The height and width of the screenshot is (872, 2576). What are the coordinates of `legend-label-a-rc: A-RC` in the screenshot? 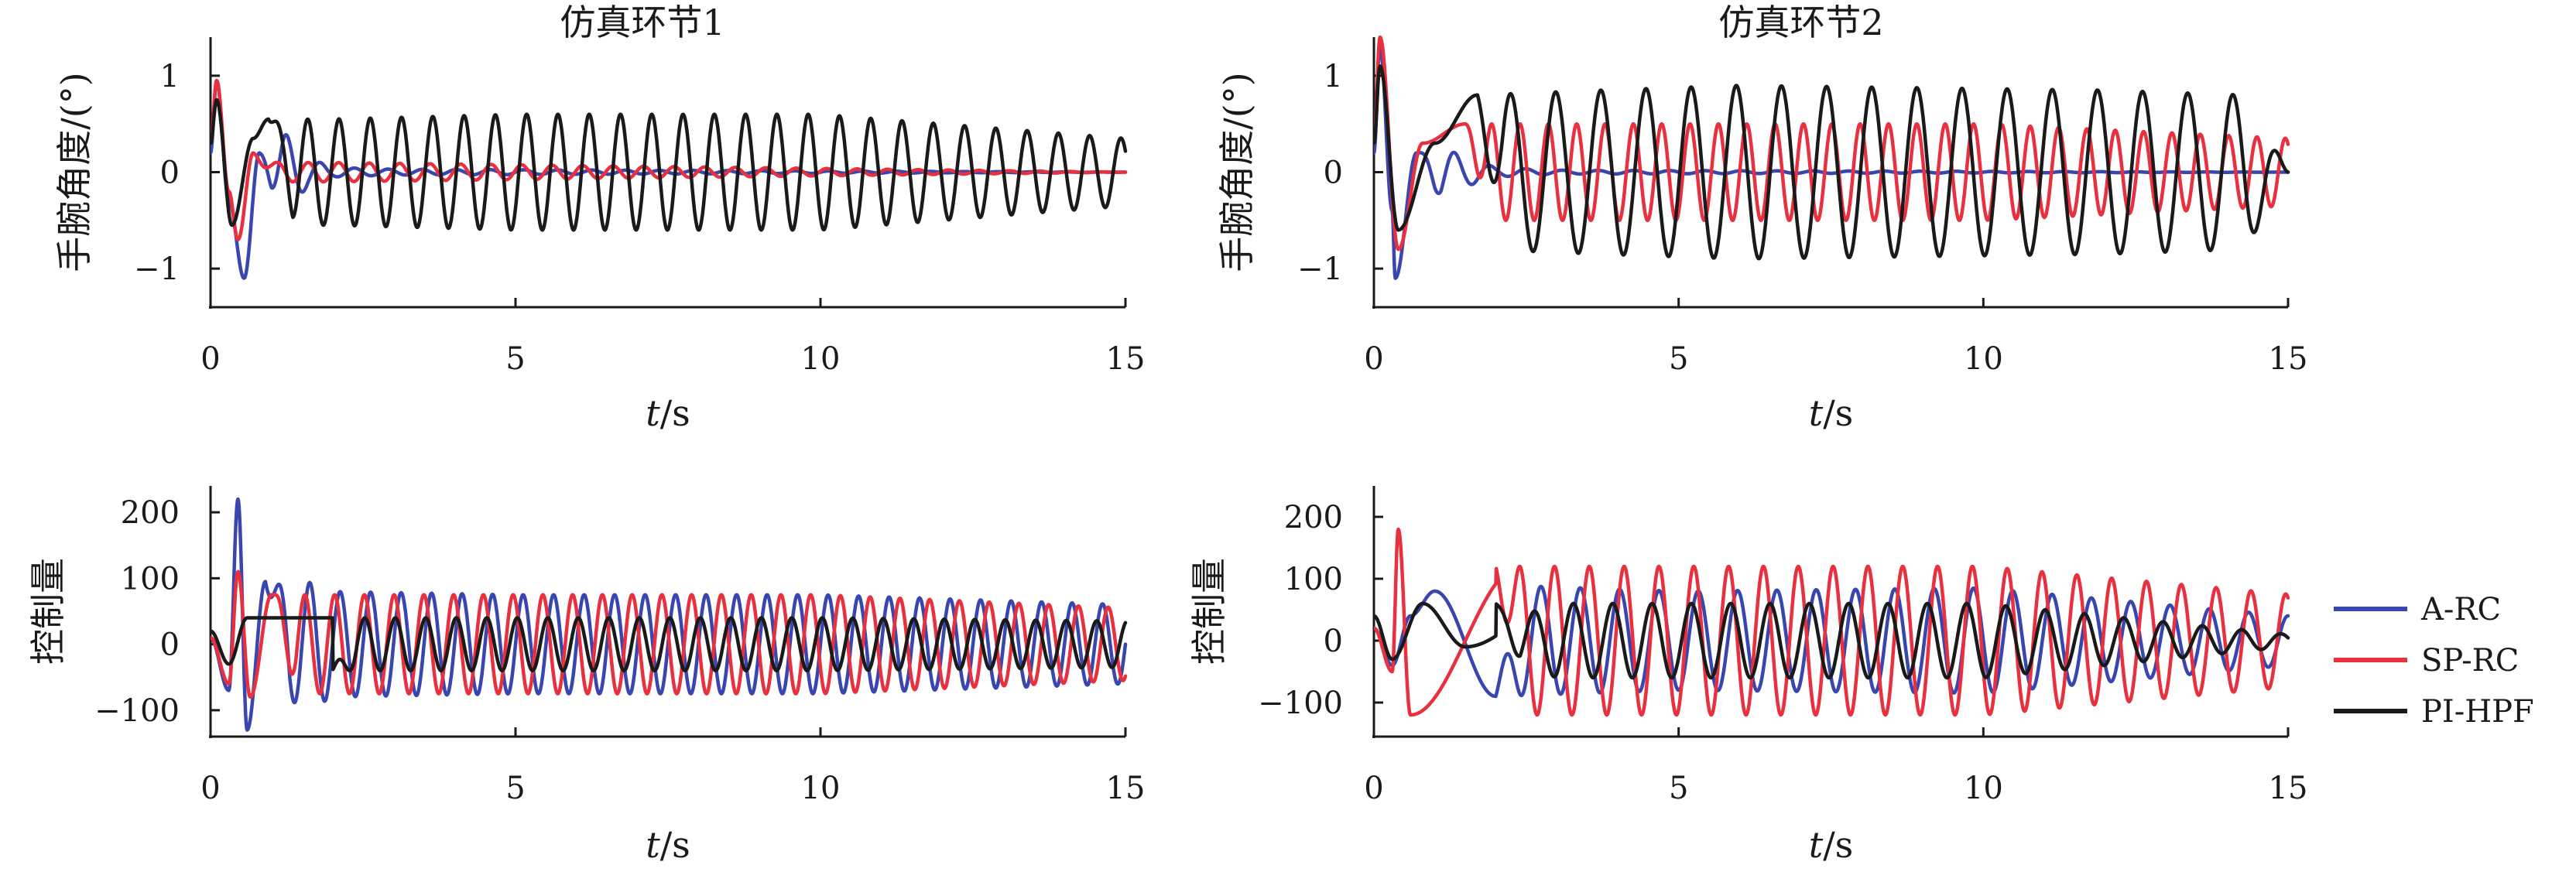 It's located at (2460, 609).